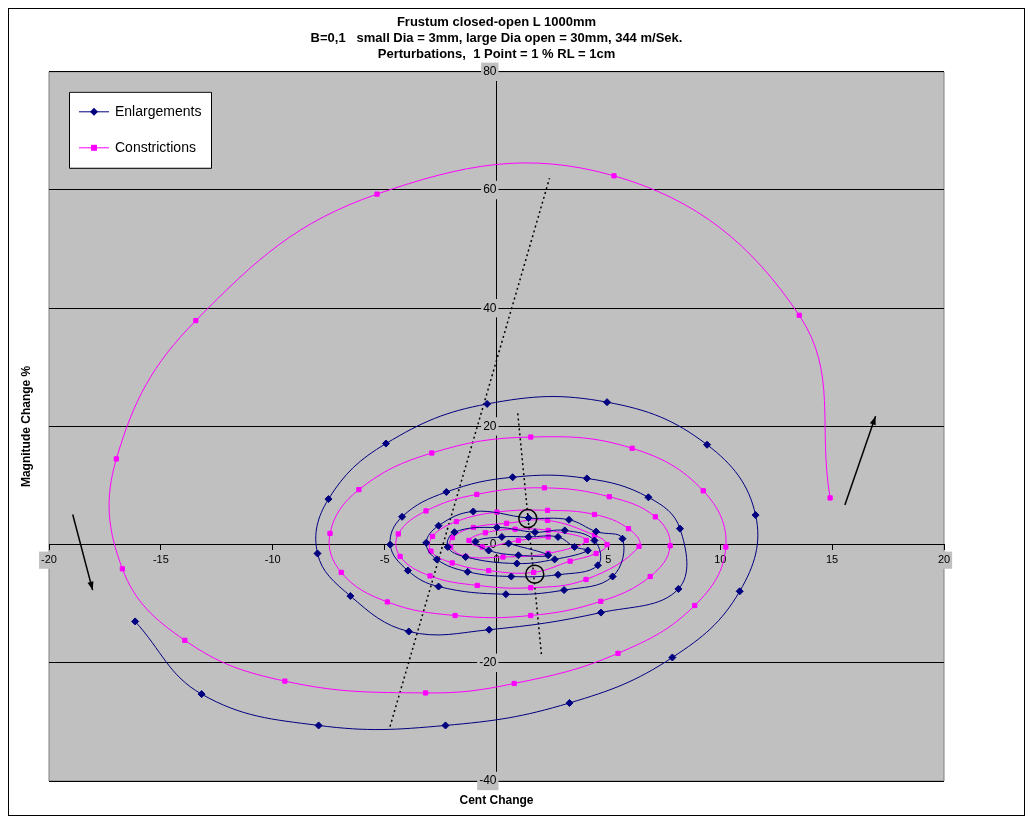  Describe the element at coordinates (26, 426) in the screenshot. I see `y-axis-title: Magnitude Change %` at that location.